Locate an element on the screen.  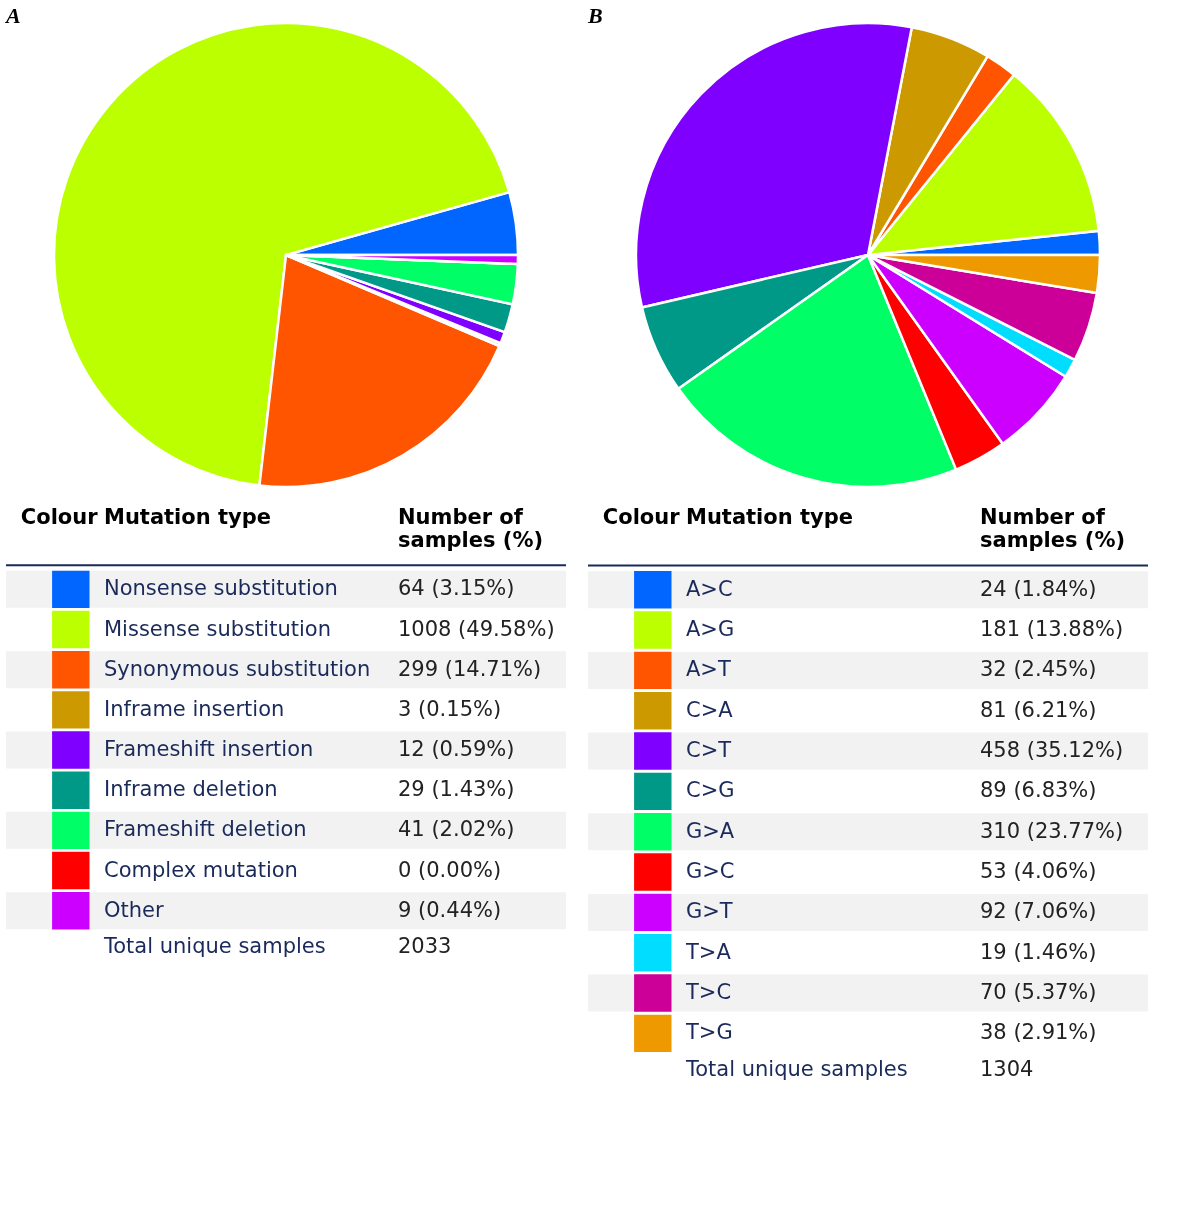
legend-label: C>A is located at coordinates (710, 709).